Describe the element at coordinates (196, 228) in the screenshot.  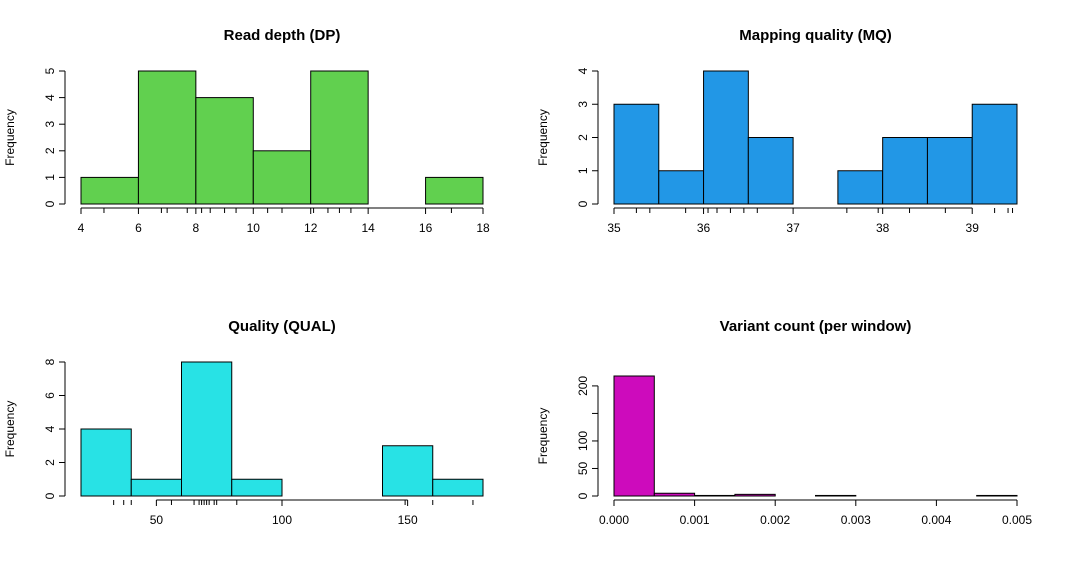
I see `x-tick-label: 8` at that location.